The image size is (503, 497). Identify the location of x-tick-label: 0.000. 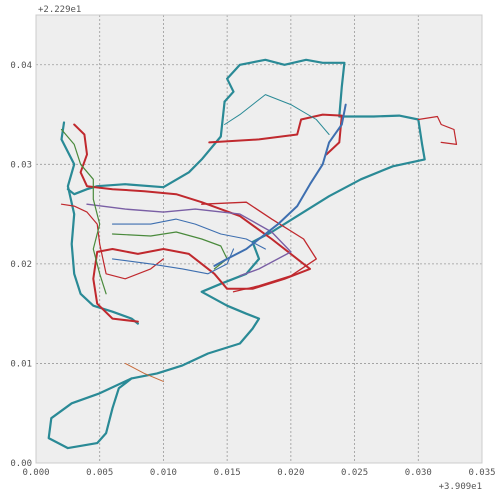
(35, 473).